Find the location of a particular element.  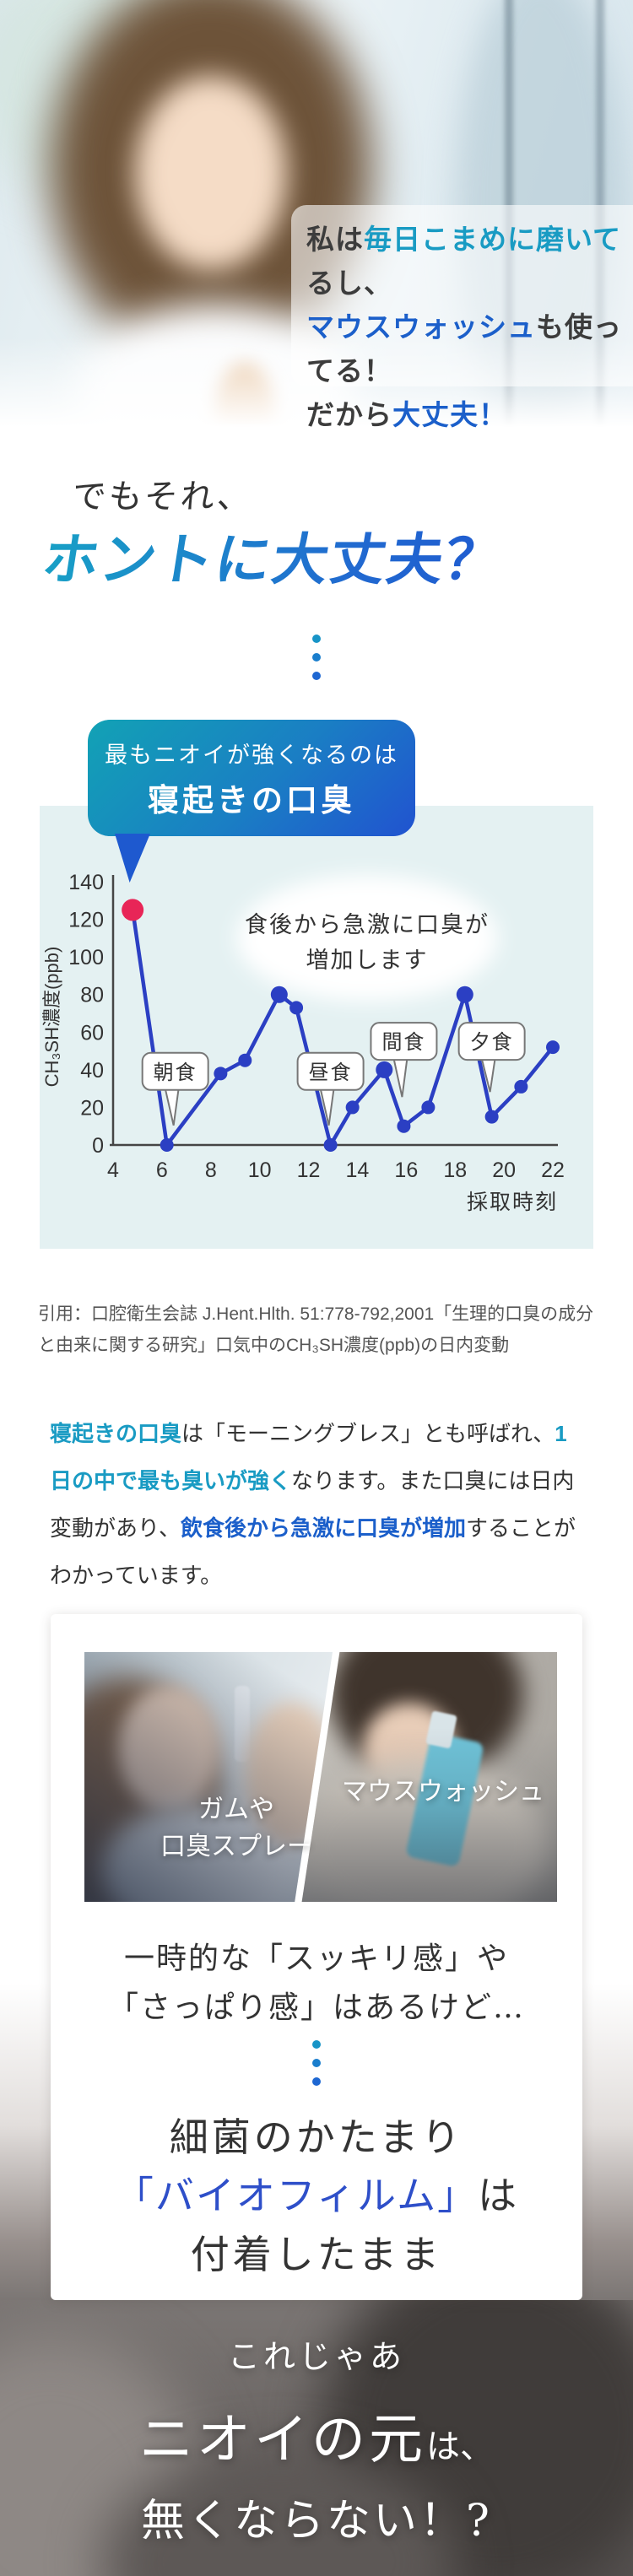

hero-speech-text: 私は毎日こまめに磨いてるし、 マウスウォッシュも使ってる！ だから大丈夫！ is located at coordinates (466, 327).